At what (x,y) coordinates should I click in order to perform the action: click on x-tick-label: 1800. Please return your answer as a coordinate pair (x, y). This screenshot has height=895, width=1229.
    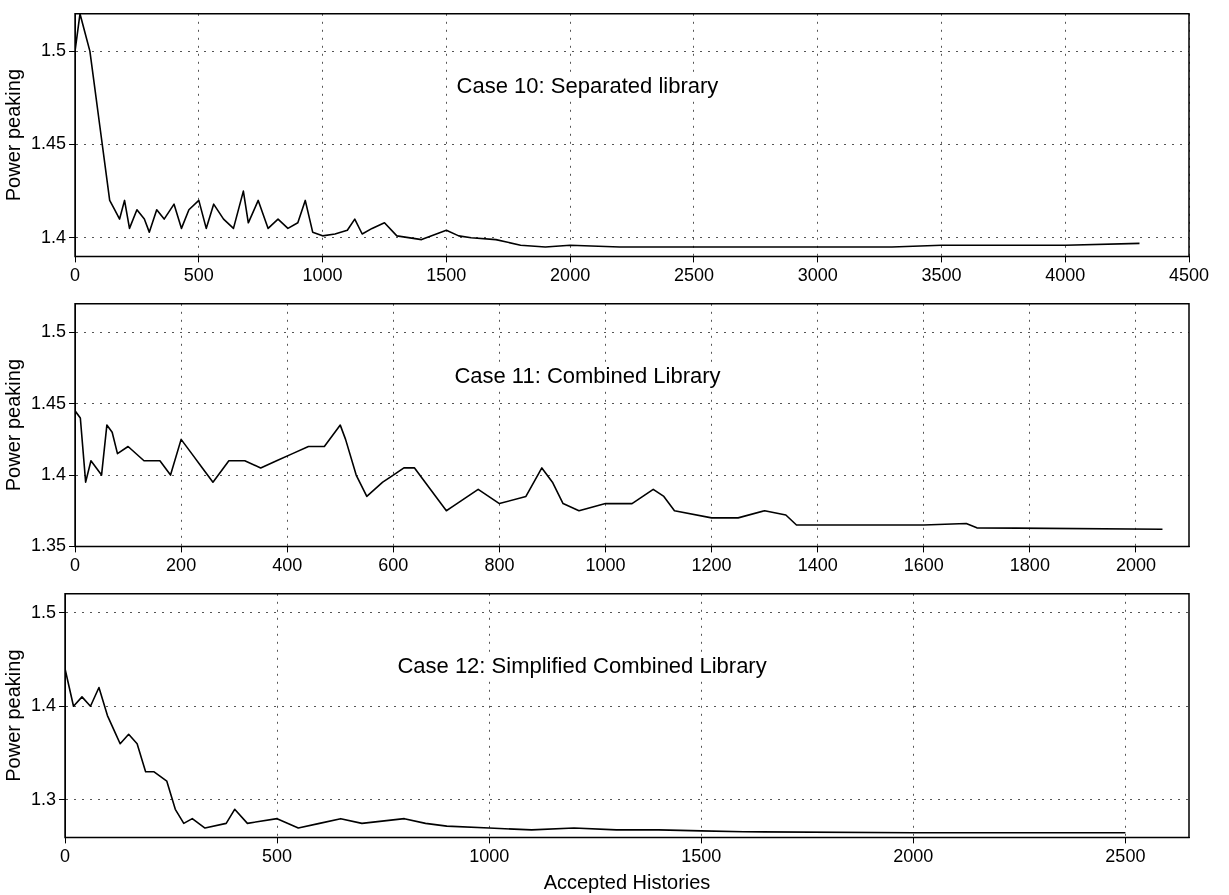
    Looking at the image, I should click on (1029, 565).